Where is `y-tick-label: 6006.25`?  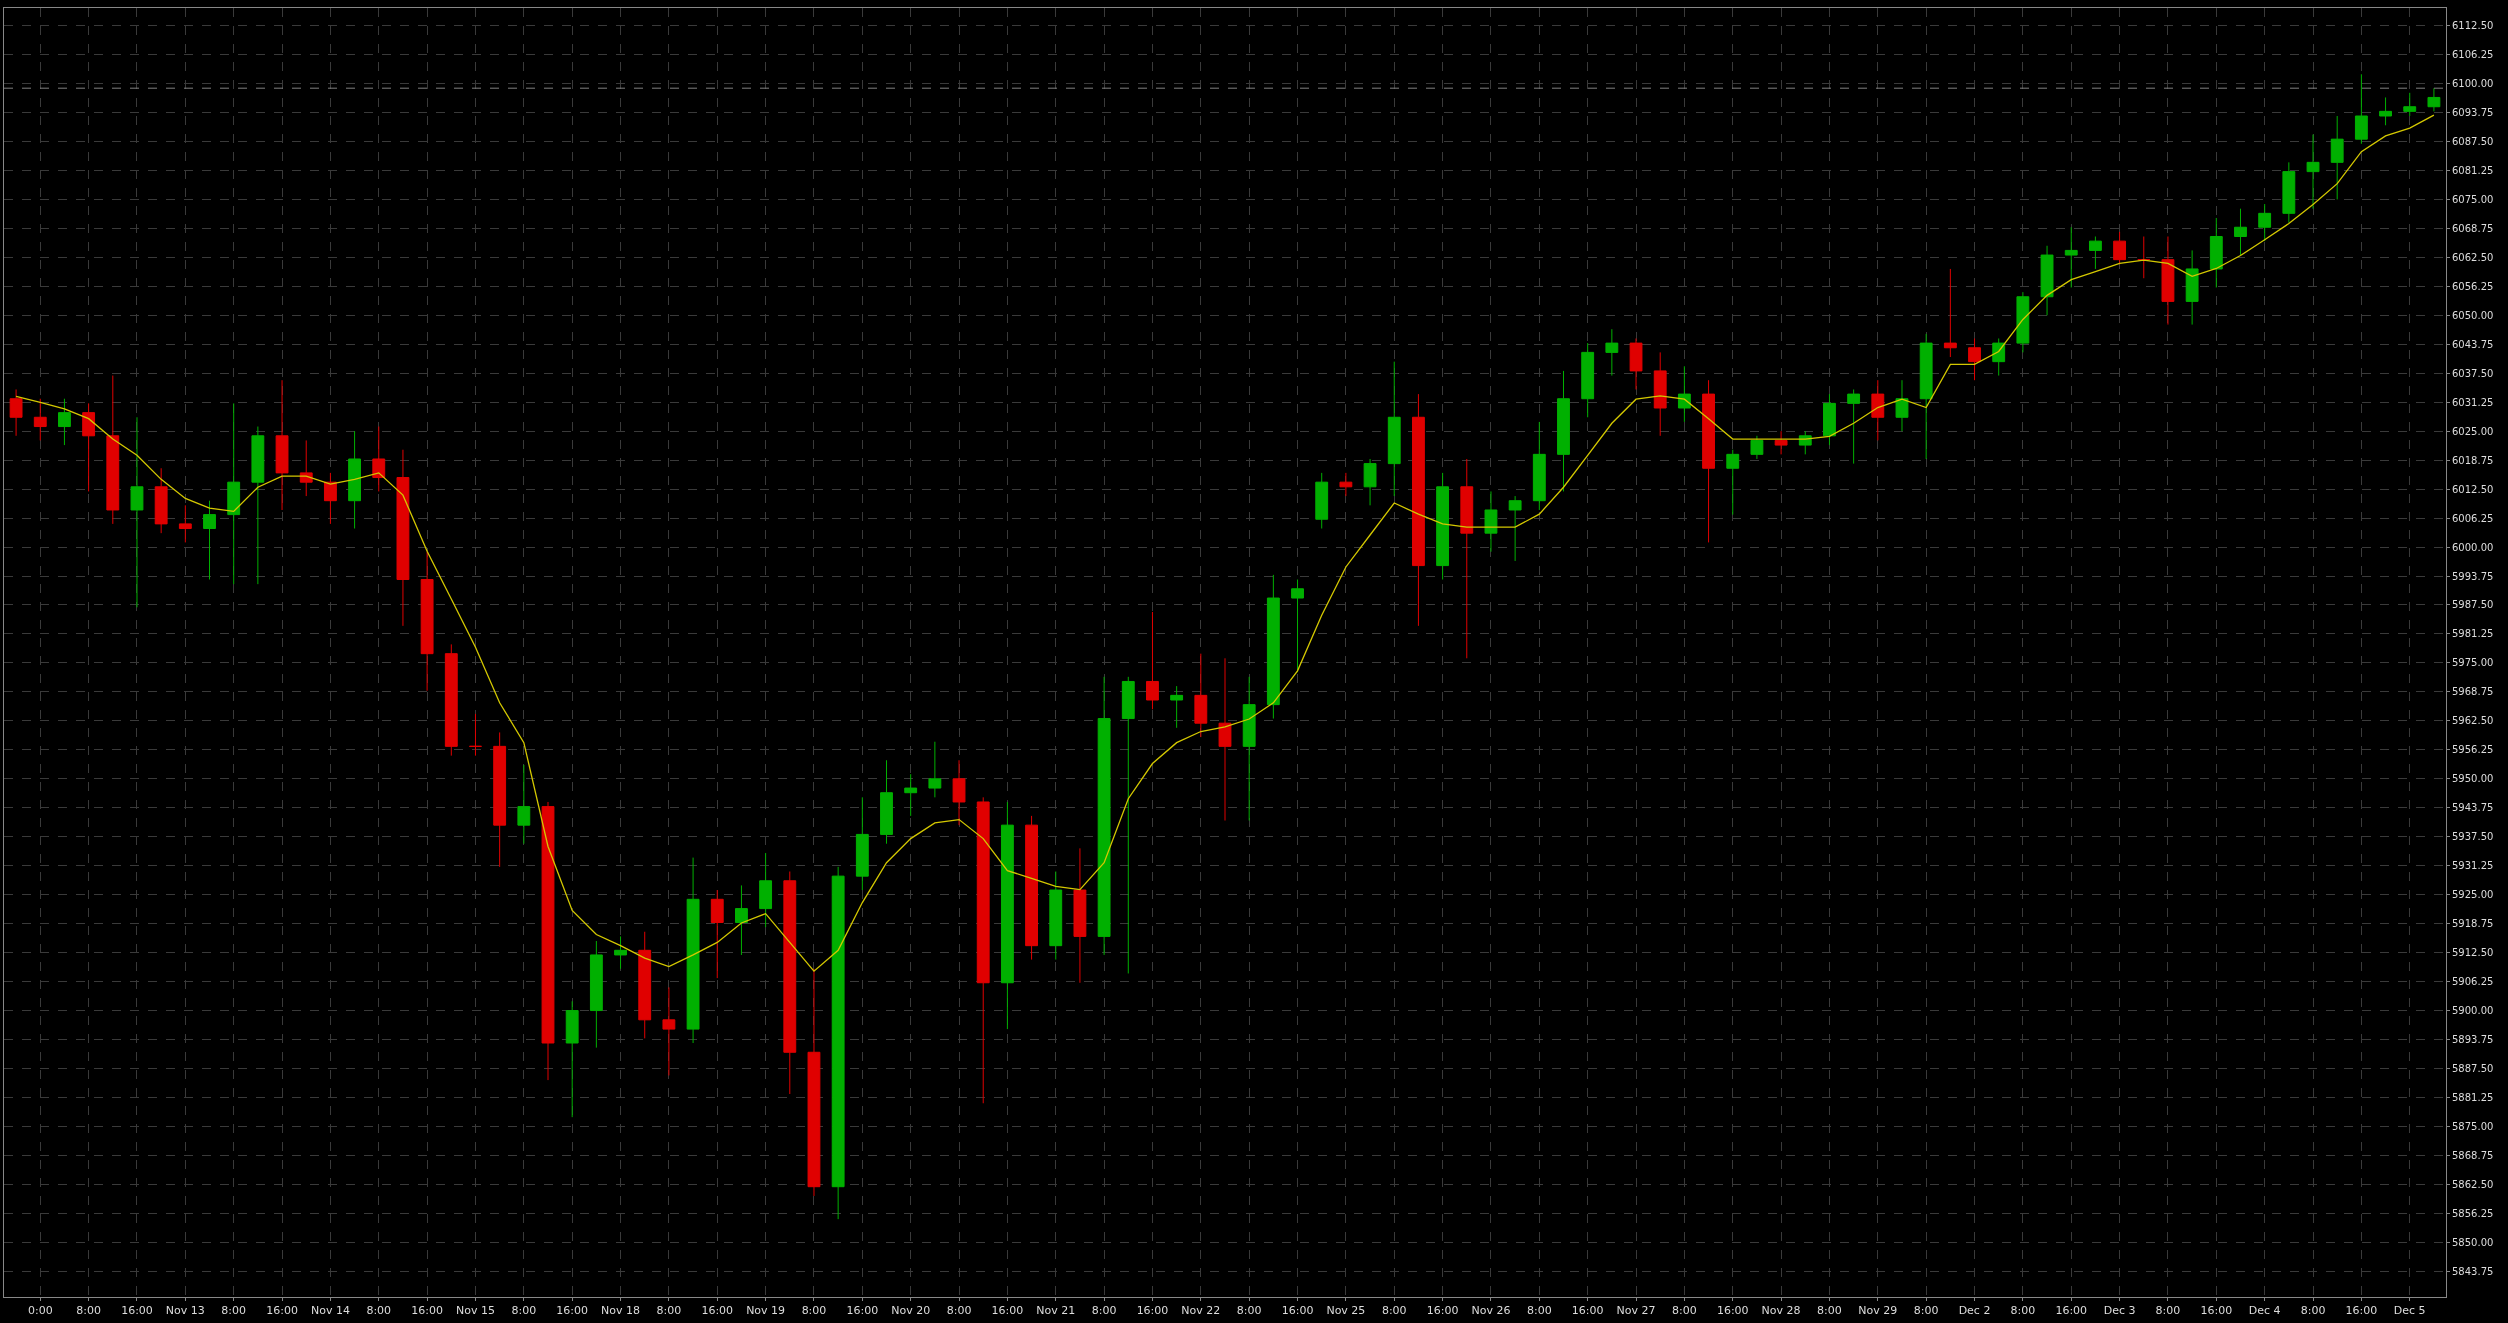 y-tick-label: 6006.25 is located at coordinates (2473, 518).